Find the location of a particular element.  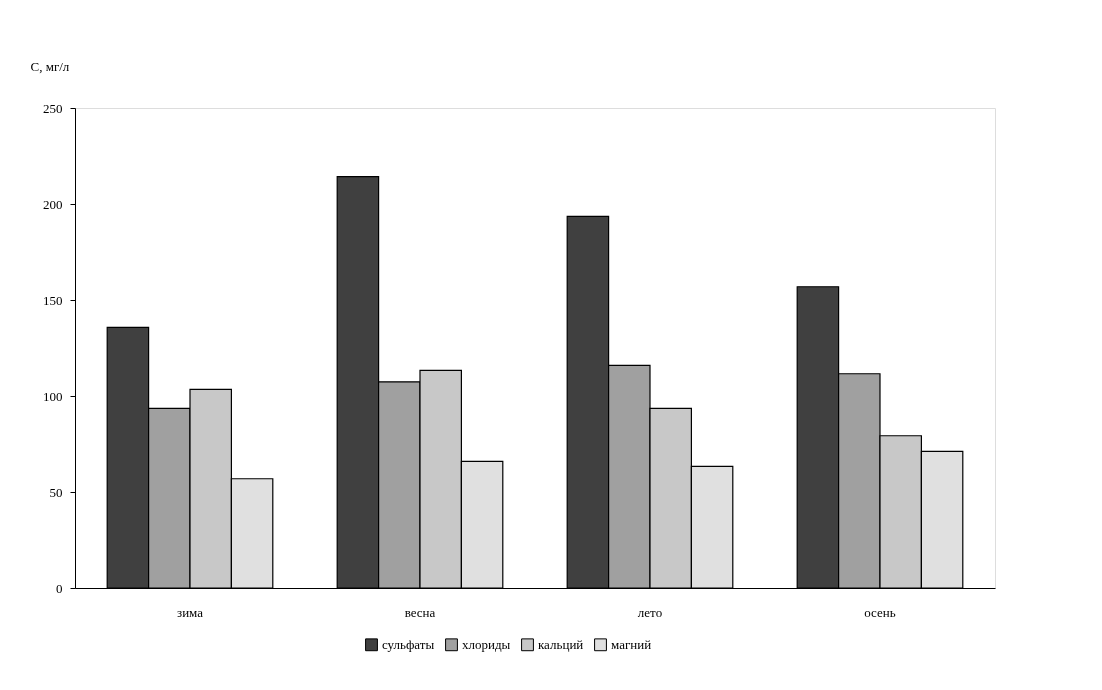

legend-label: сульфаты is located at coordinates (408, 644).